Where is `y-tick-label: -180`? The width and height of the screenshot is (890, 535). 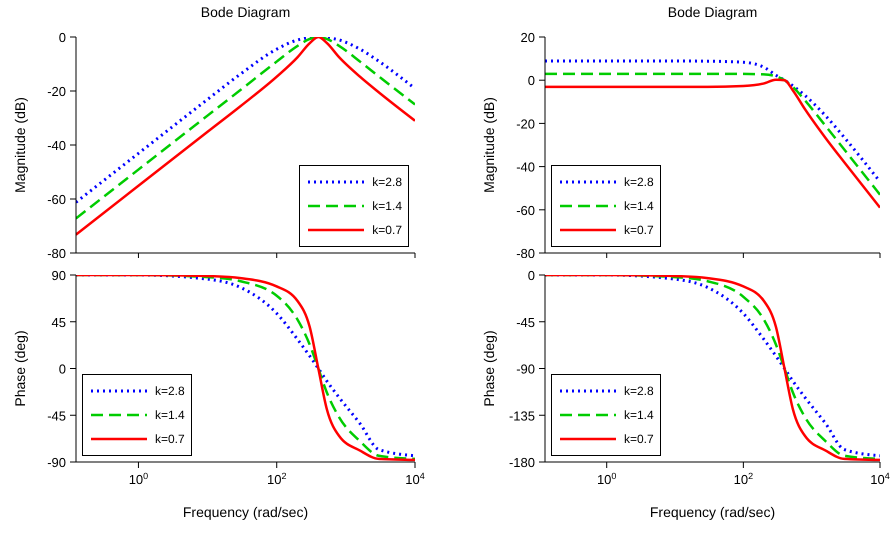
y-tick-label: -180 is located at coordinates (521, 462).